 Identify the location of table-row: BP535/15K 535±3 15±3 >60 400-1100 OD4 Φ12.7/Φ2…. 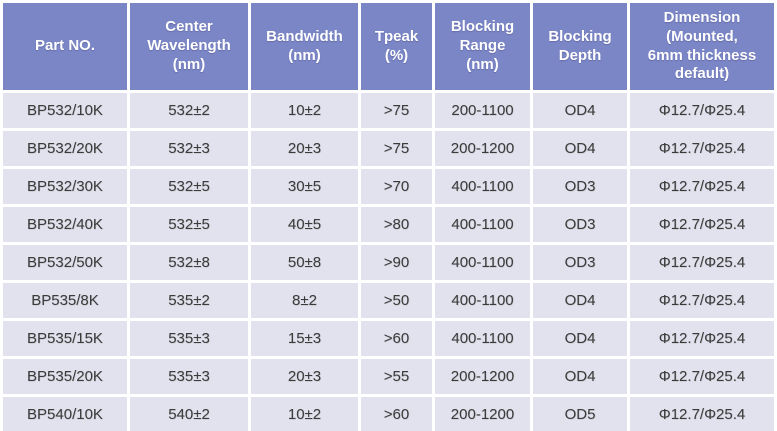
(388, 338).